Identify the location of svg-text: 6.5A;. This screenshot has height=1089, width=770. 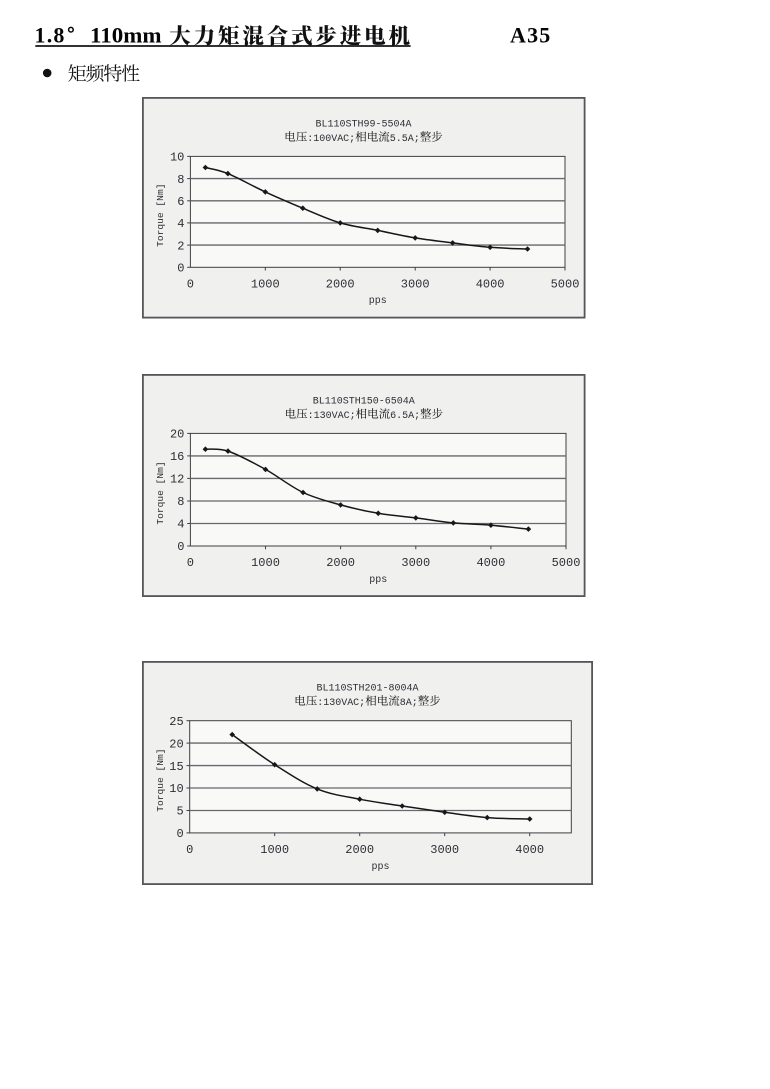
(405, 416).